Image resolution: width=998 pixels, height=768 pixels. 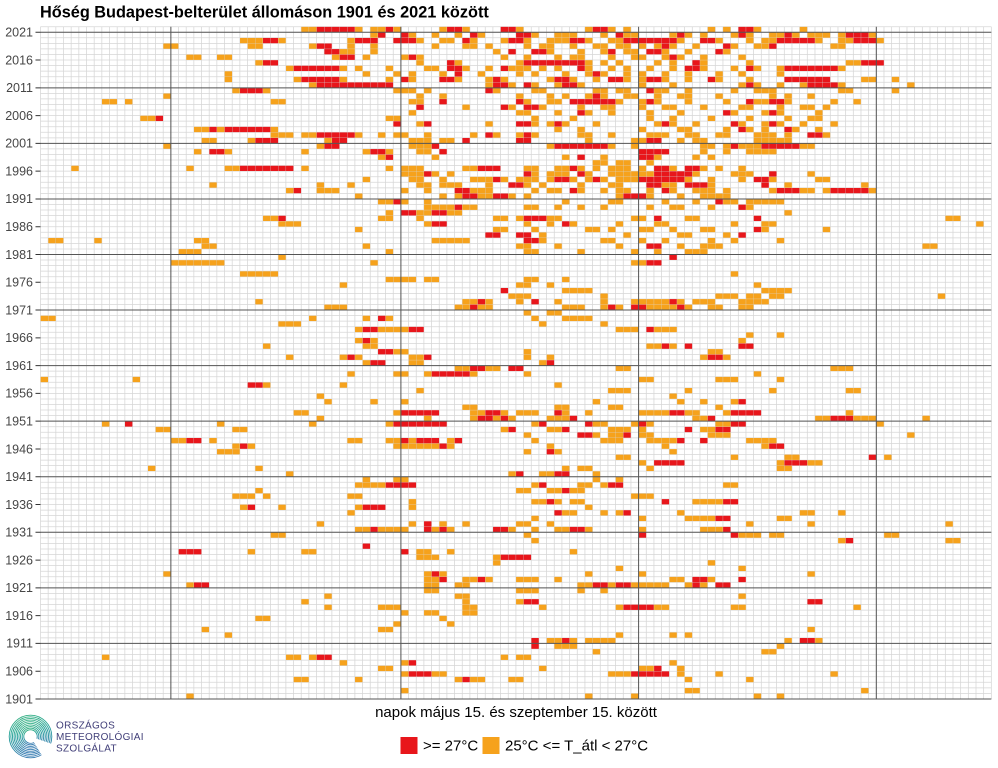 I want to click on svg-text: 1951, so click(x=19, y=421).